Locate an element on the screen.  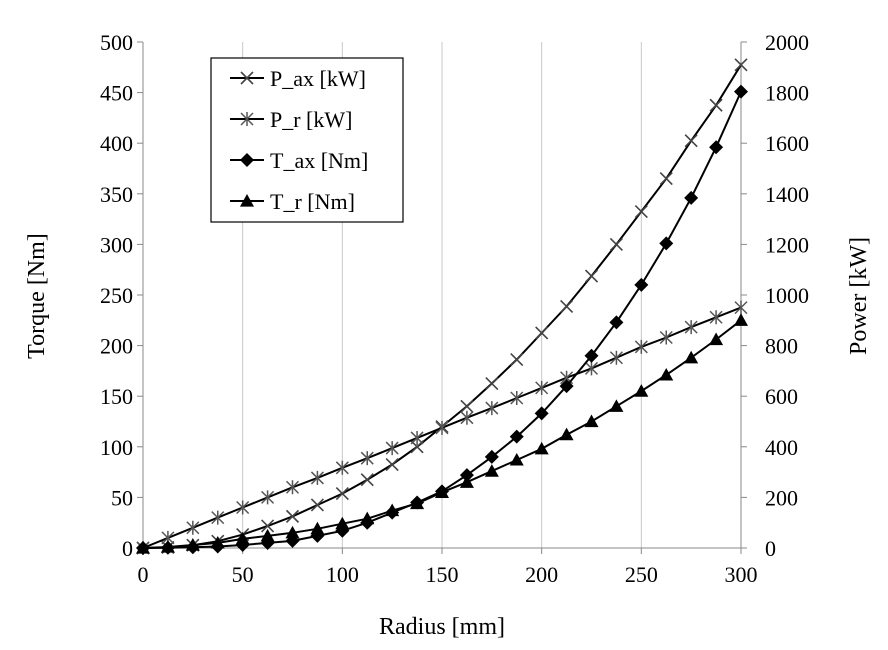
y-right-tick-label: 1800 is located at coordinates (787, 93).